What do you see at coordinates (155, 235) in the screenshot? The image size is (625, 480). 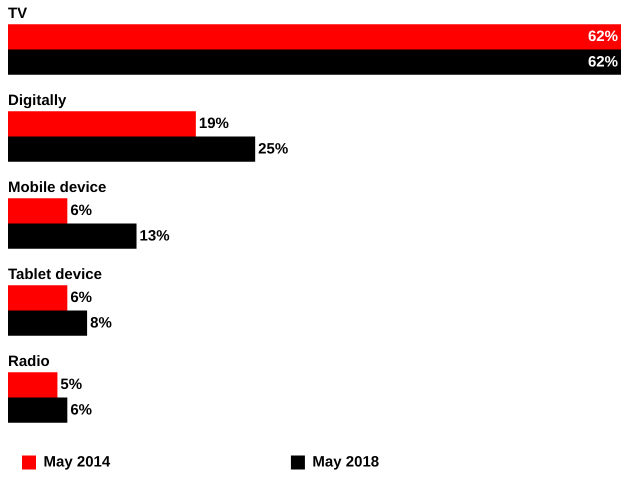 I see `data-label: 13%` at bounding box center [155, 235].